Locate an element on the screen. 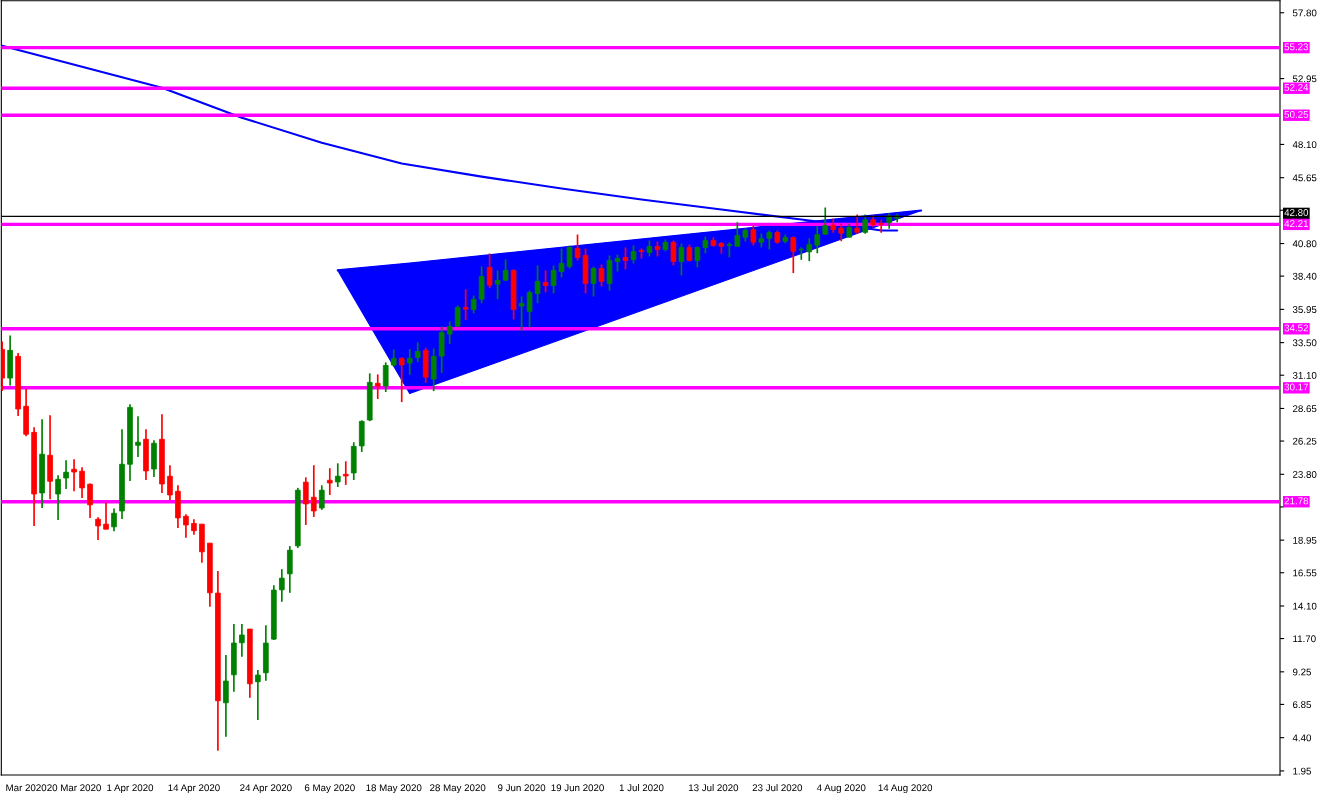 The image size is (1323, 801). y-tick-label: 33.50 is located at coordinates (1304, 343).